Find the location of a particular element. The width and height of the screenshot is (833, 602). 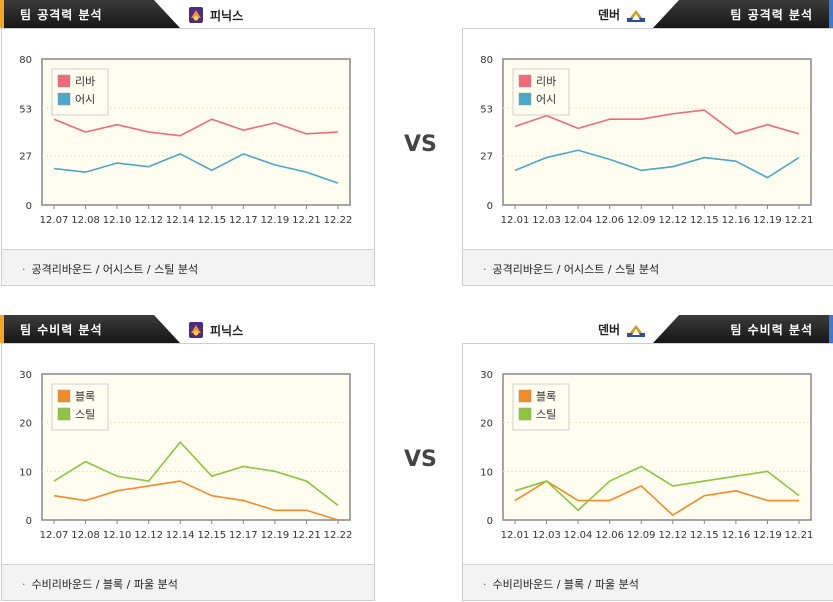

x-tick-label: 12.01 is located at coordinates (515, 535).